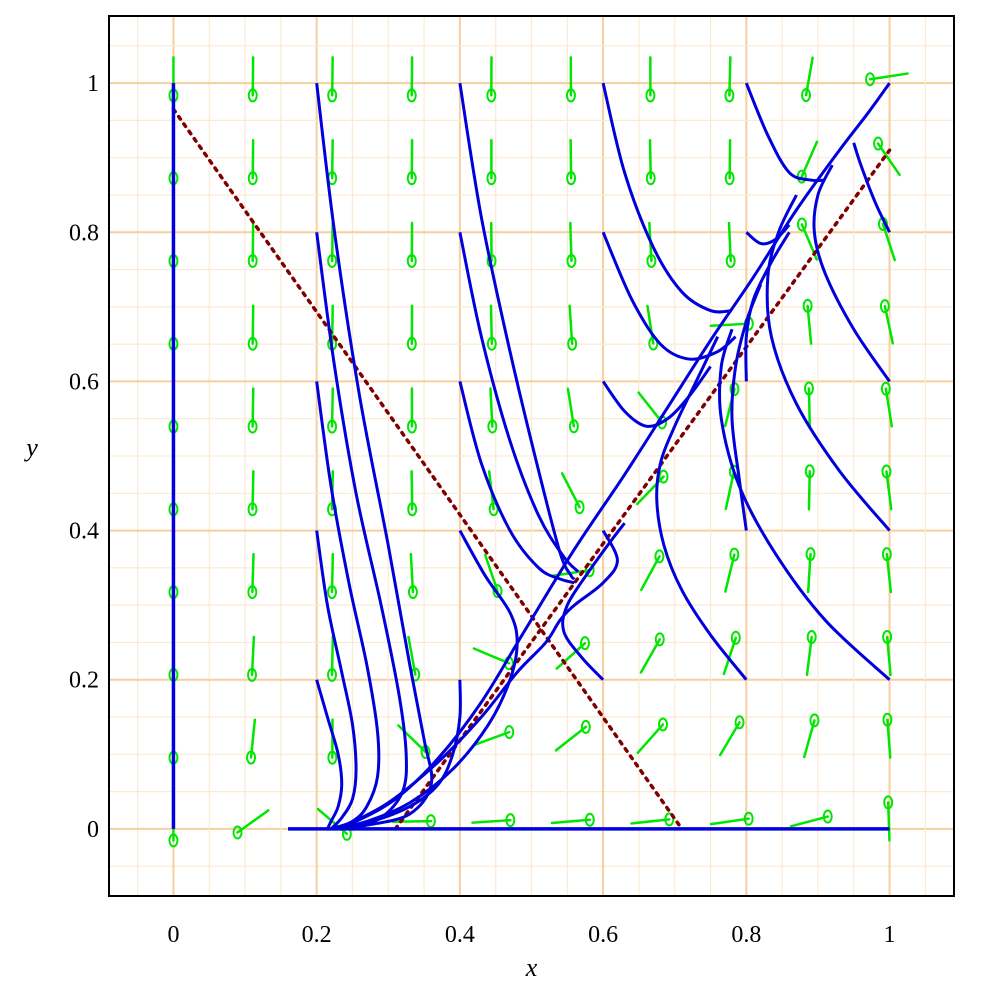 Image resolution: width=997 pixels, height=997 pixels. What do you see at coordinates (746, 935) in the screenshot?
I see `x-tick-label: 0.8` at bounding box center [746, 935].